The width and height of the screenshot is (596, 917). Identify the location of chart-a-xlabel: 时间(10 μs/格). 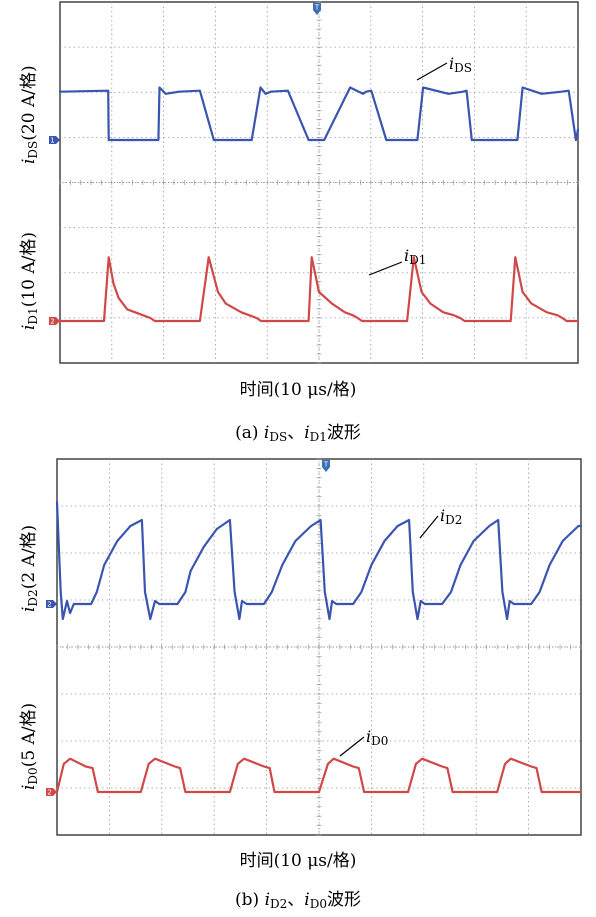
(298, 390).